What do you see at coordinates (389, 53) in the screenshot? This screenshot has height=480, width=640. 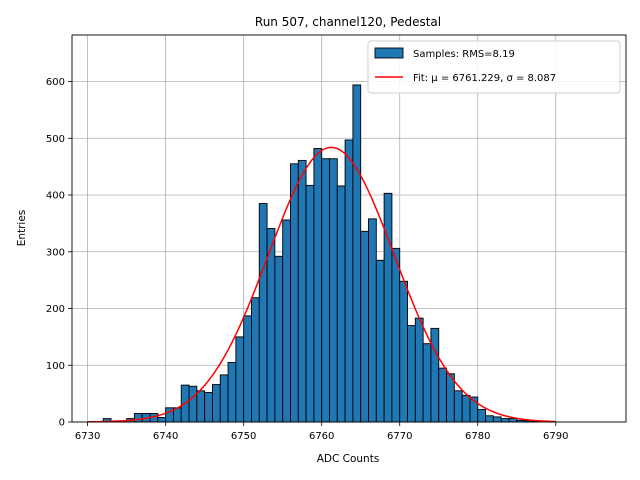 I see `legend-histogram-swatch` at bounding box center [389, 53].